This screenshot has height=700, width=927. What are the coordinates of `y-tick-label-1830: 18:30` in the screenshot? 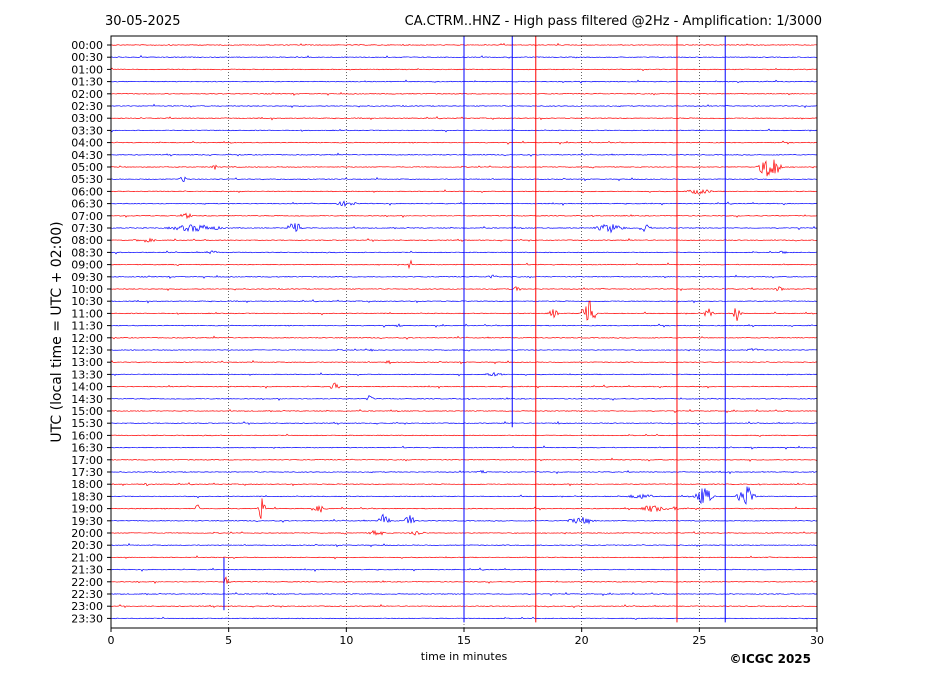 It's located at (87, 496).